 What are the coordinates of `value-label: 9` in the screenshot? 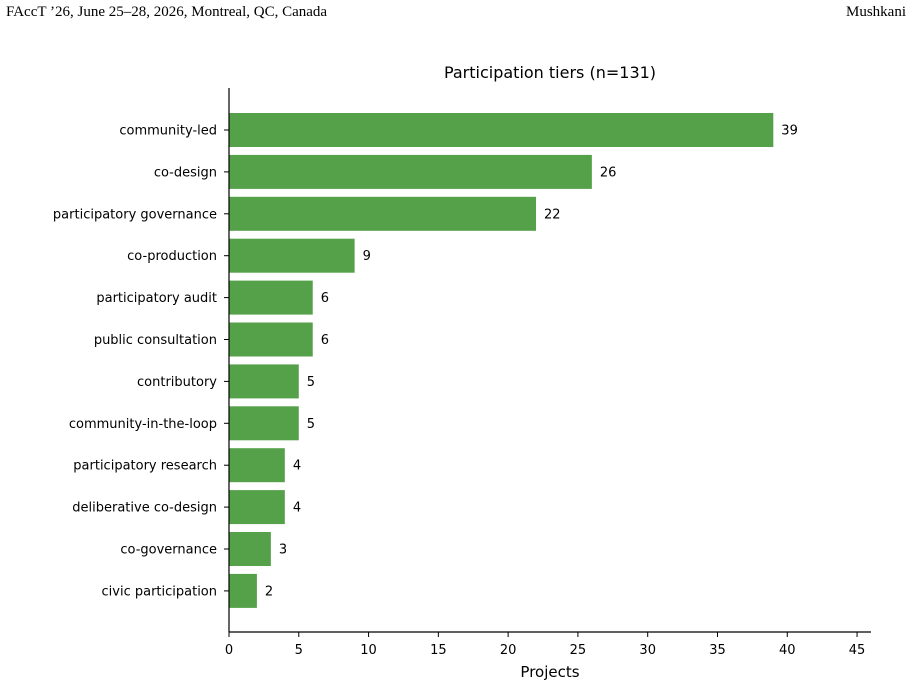 It's located at (367, 256).